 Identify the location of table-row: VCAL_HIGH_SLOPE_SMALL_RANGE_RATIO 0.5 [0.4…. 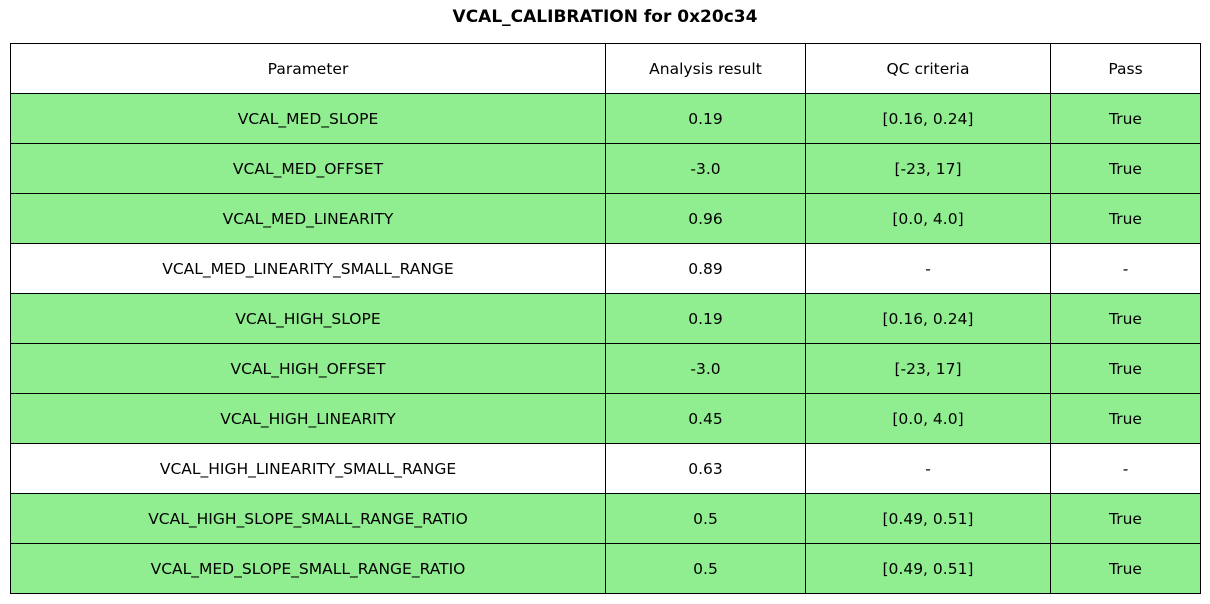
(605, 518).